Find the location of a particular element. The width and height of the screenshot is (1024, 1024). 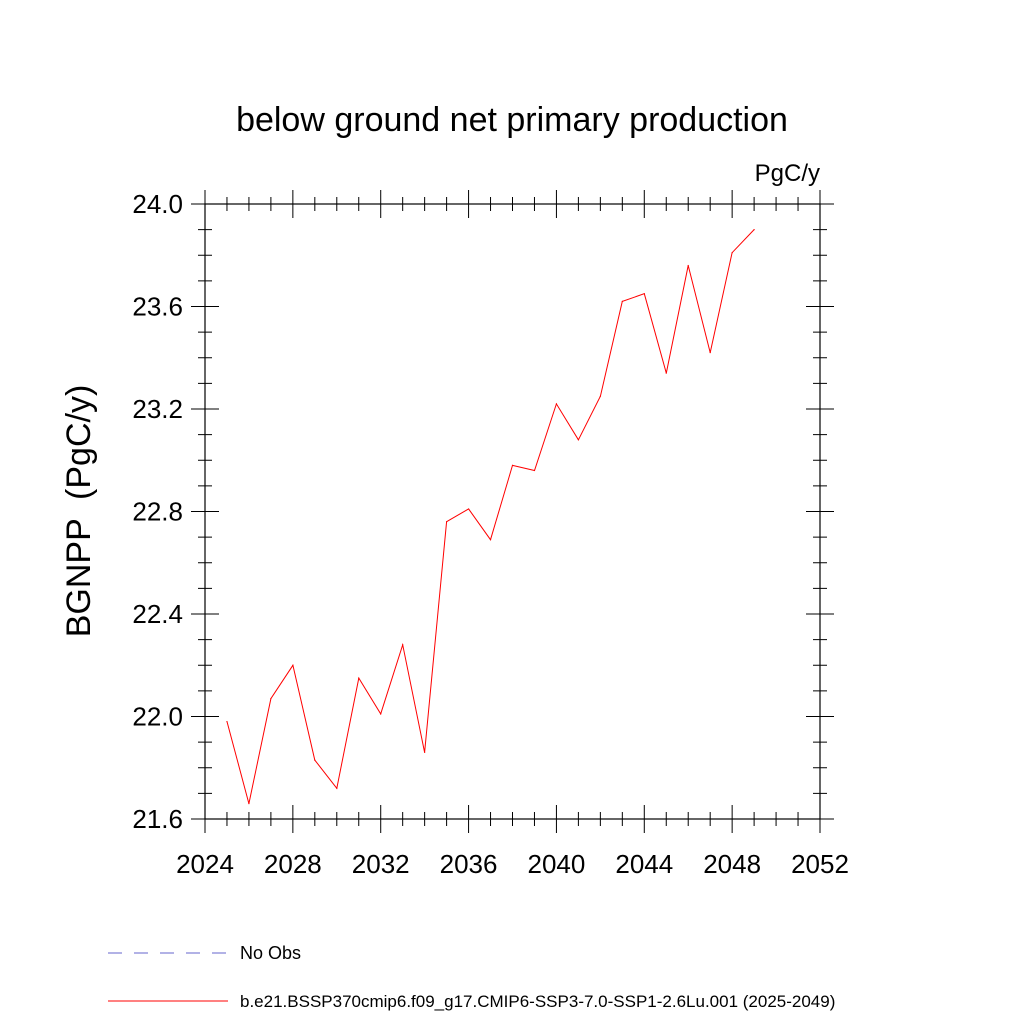

y-tick-label: 21.6 is located at coordinates (157, 819).